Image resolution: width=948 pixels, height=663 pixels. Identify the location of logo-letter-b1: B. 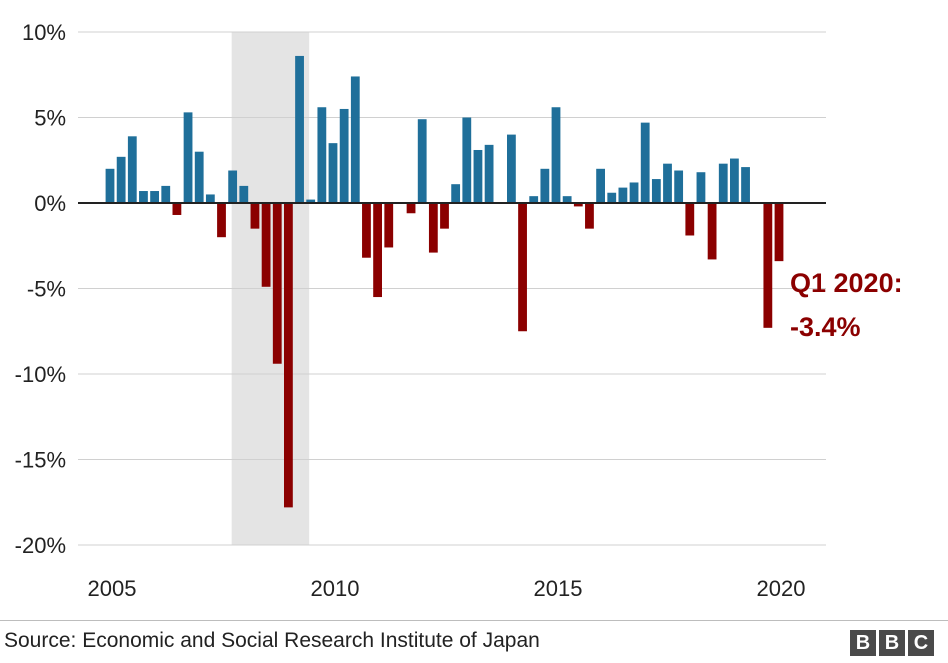
(863, 643).